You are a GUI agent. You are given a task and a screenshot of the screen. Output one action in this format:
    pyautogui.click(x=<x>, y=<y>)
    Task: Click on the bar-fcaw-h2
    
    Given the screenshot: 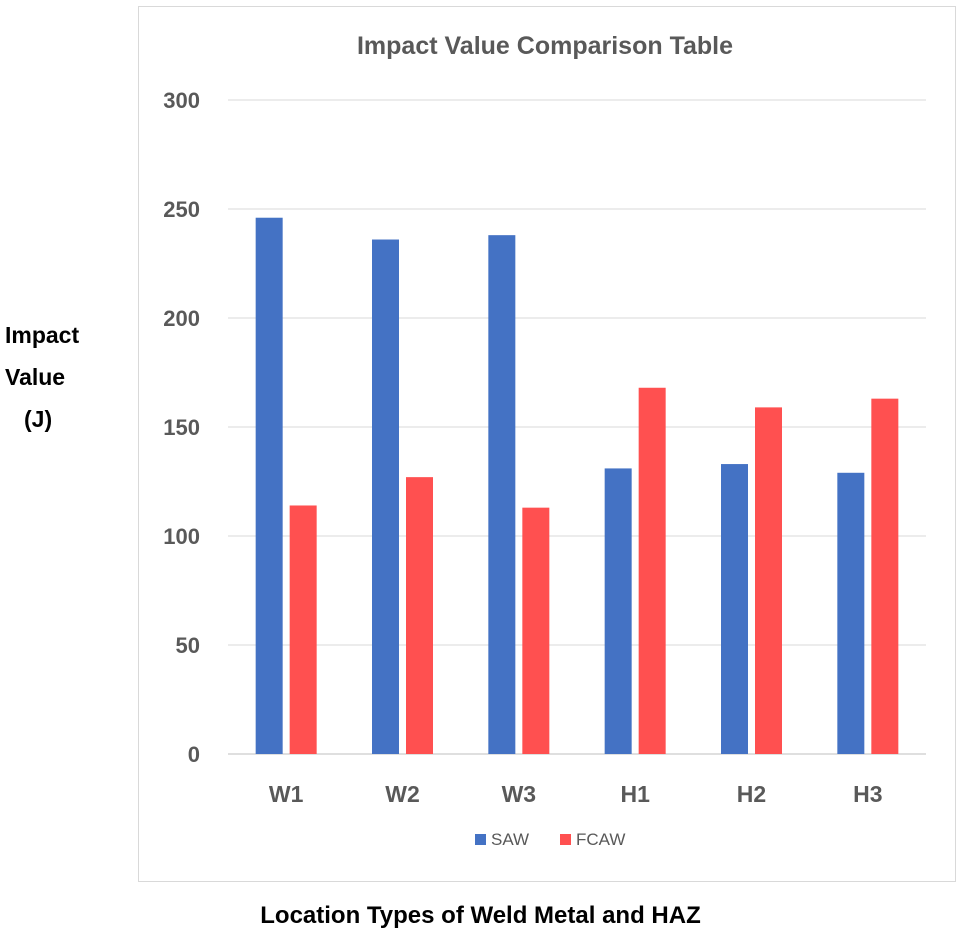 What is the action you would take?
    pyautogui.click(x=768, y=580)
    